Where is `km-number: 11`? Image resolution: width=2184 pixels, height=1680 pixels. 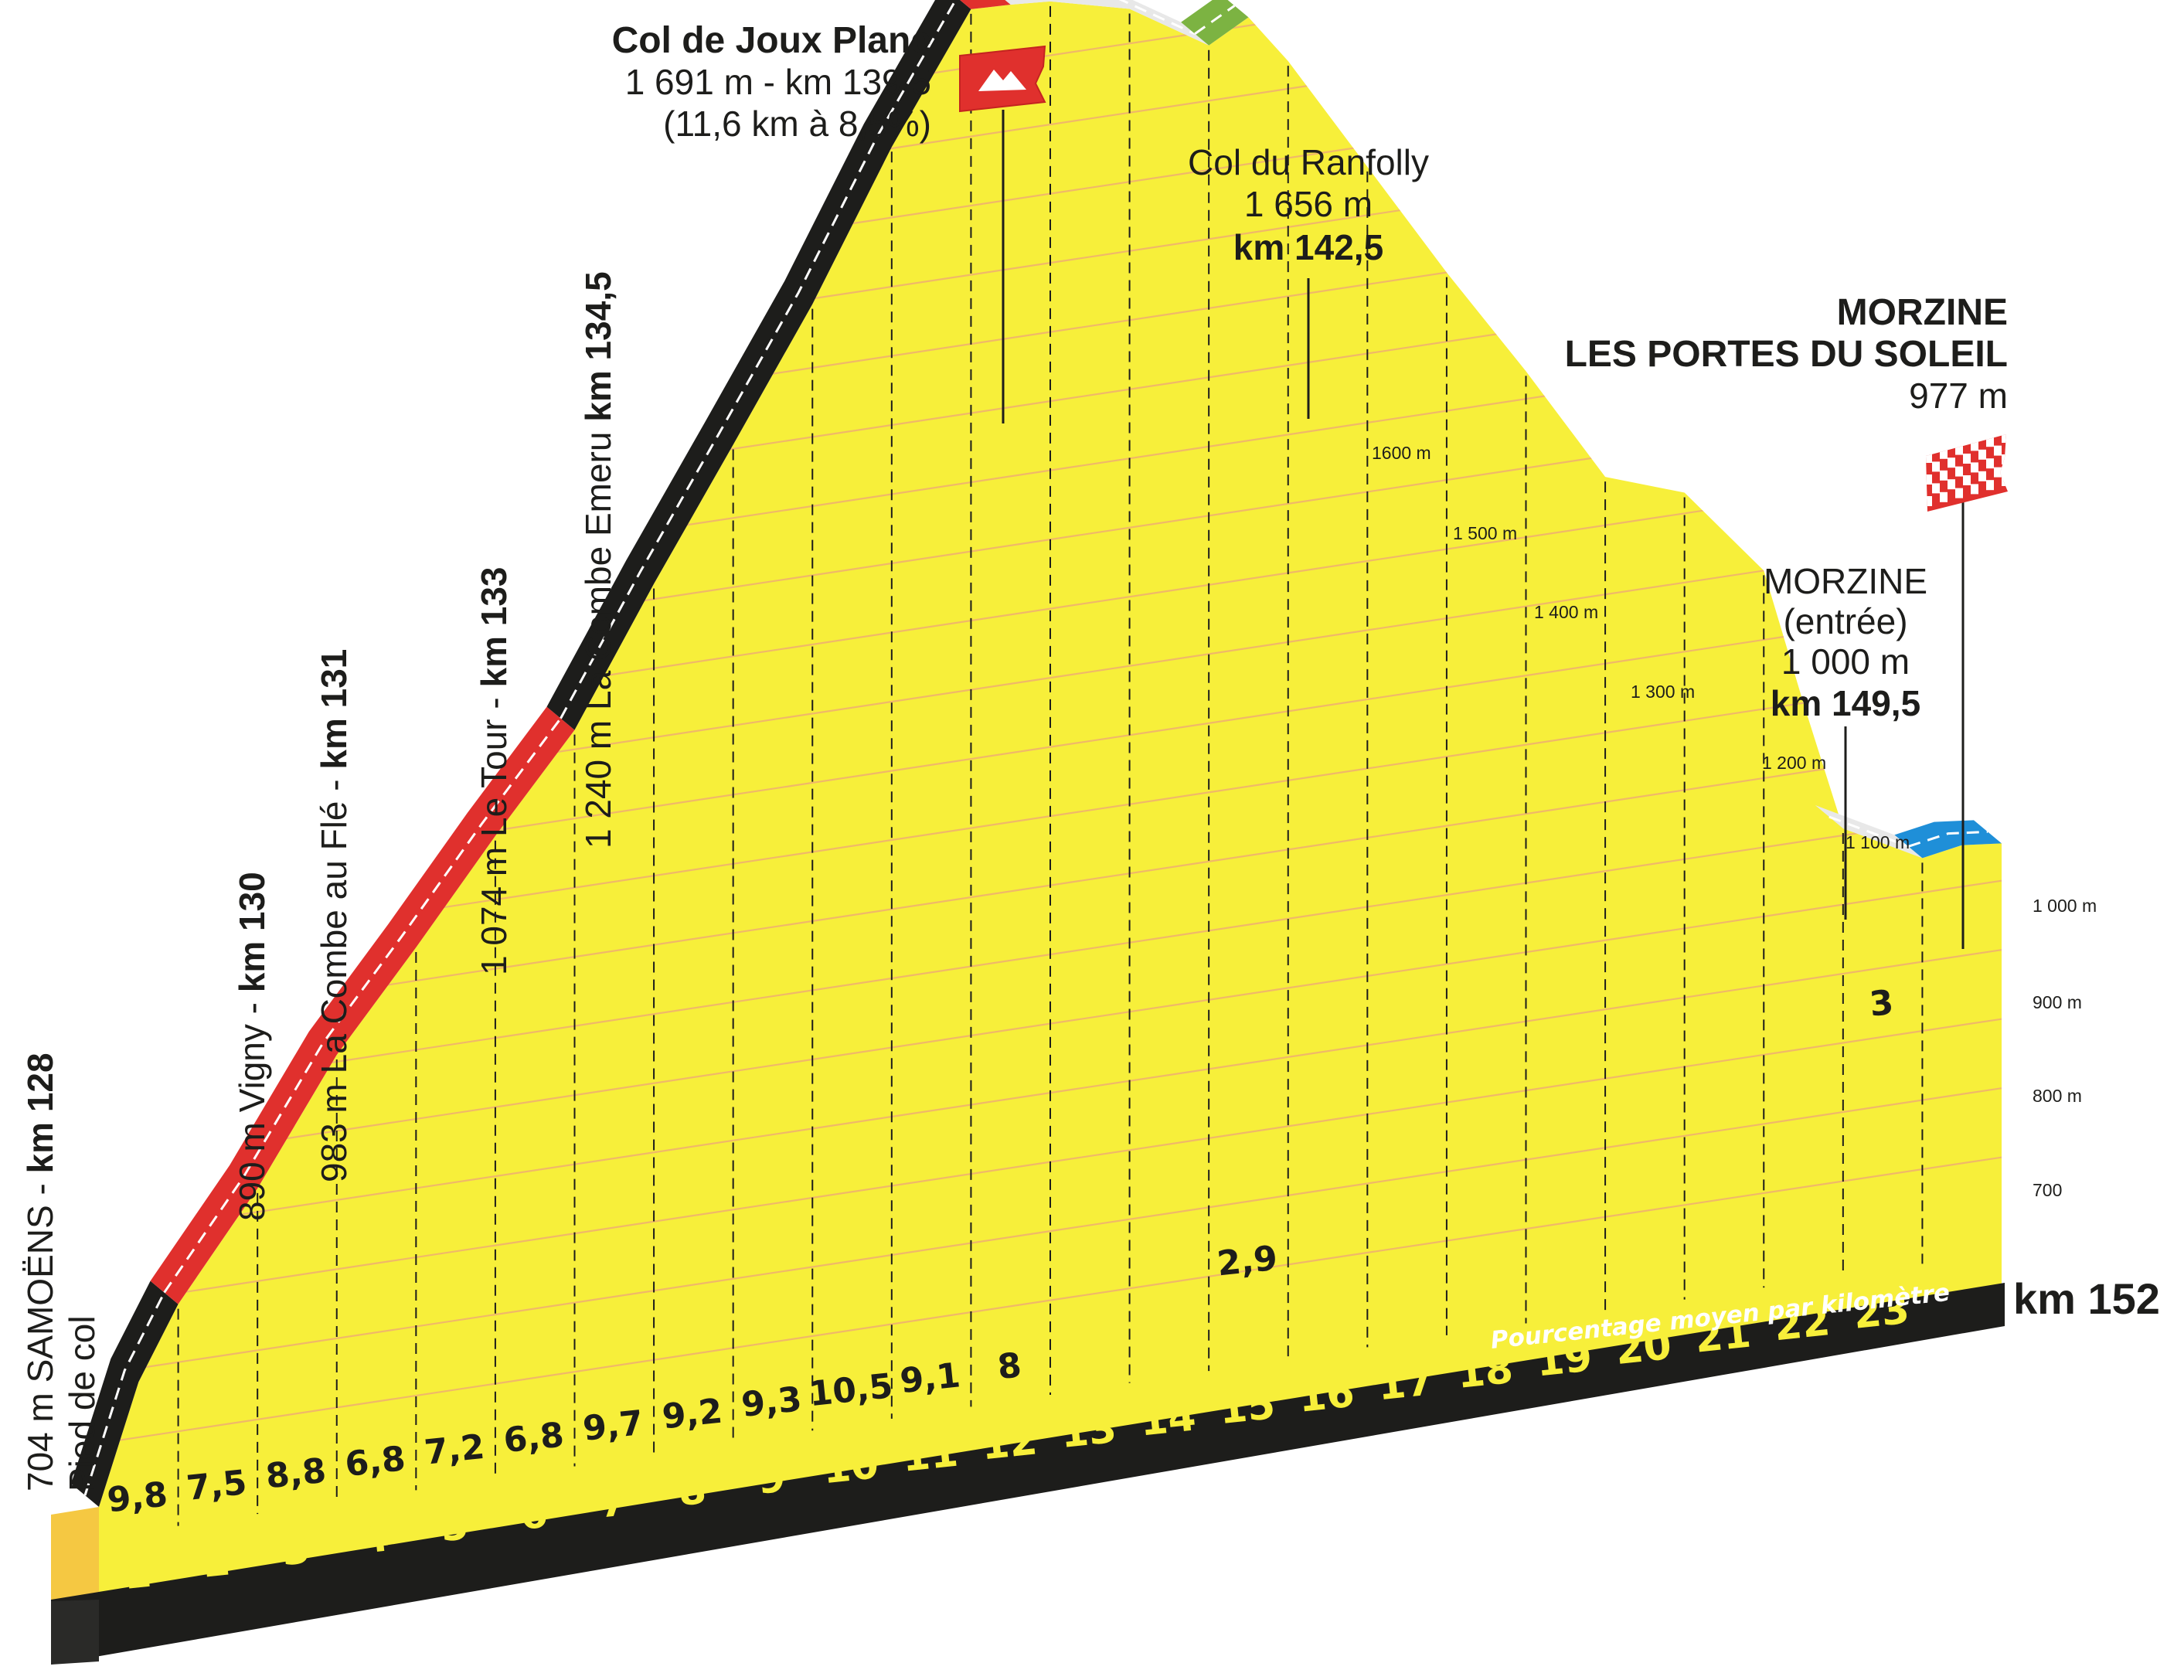
km-number: 11 is located at coordinates (930, 1455).